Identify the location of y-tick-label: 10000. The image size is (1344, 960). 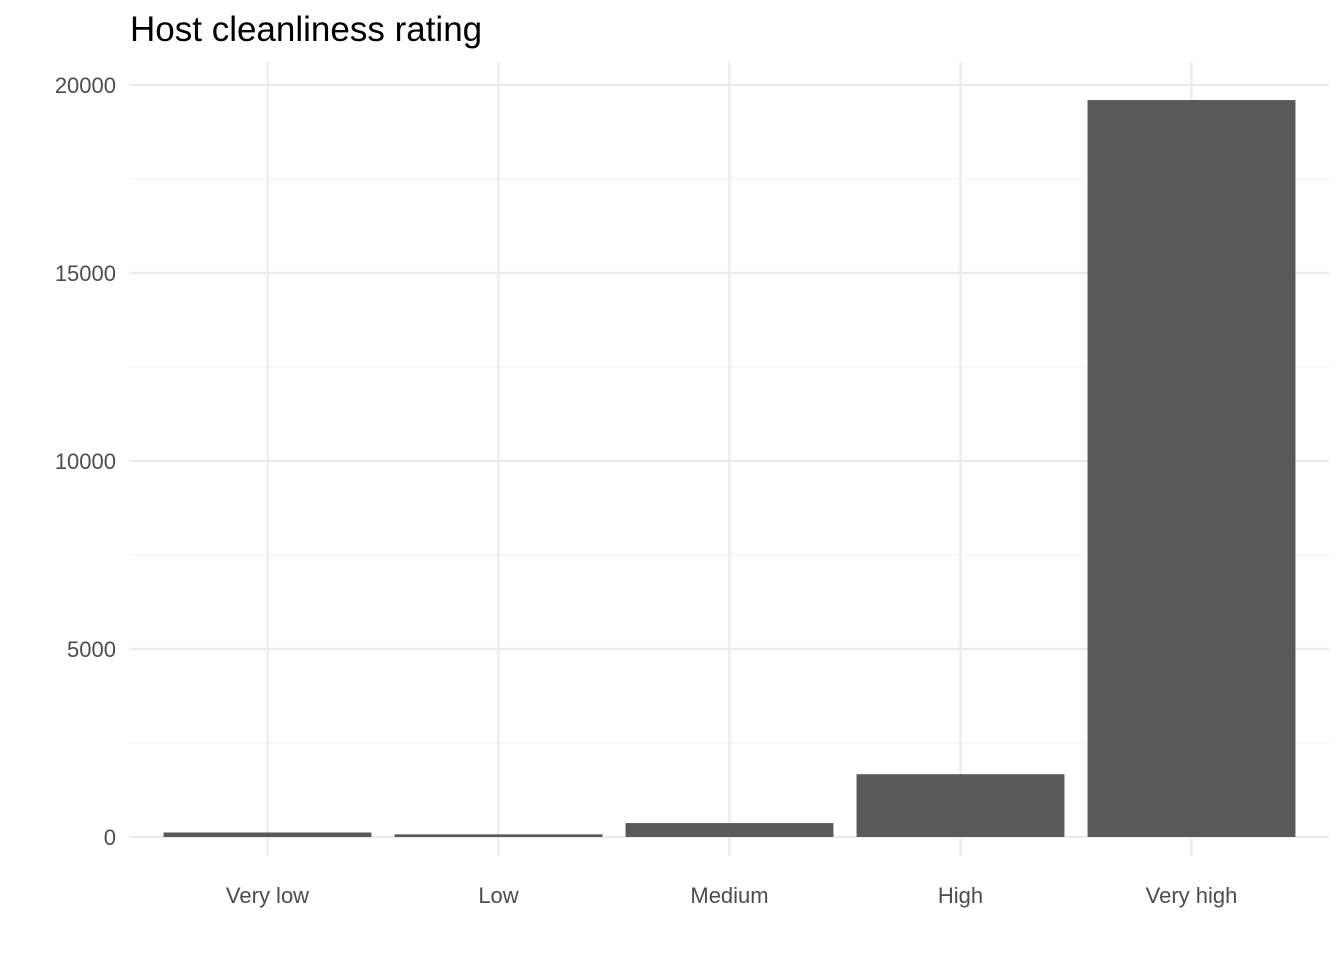
(85, 461).